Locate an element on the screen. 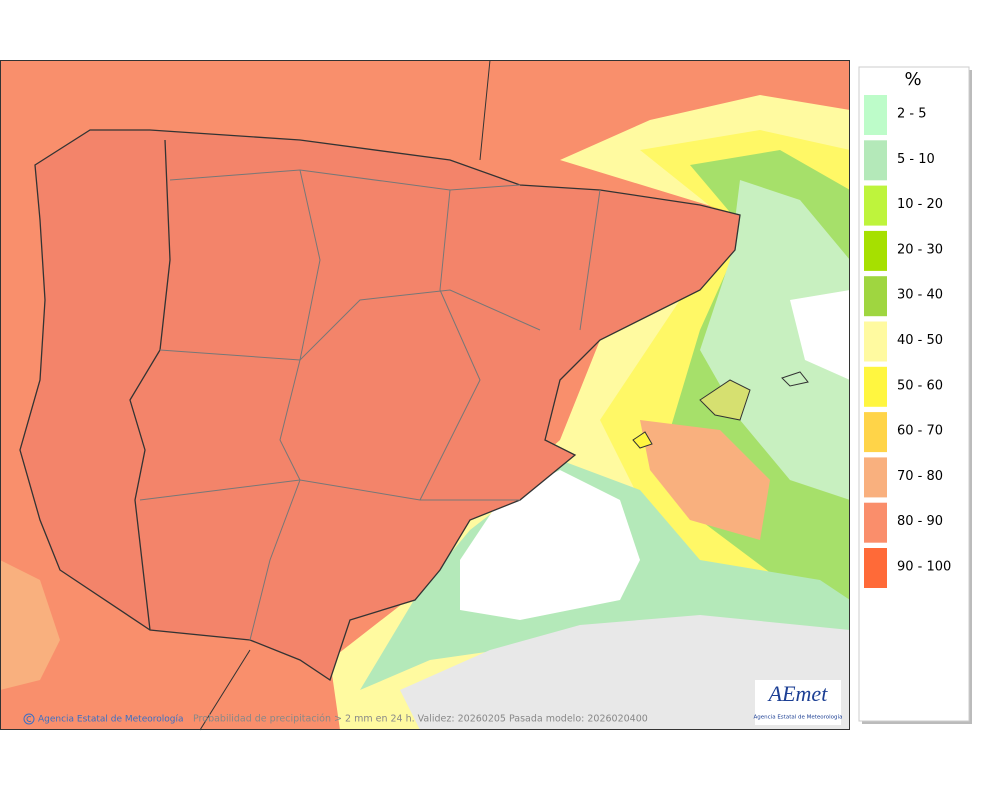 This screenshot has height=790, width=1000. legend-label: 5 - 10 is located at coordinates (916, 159).